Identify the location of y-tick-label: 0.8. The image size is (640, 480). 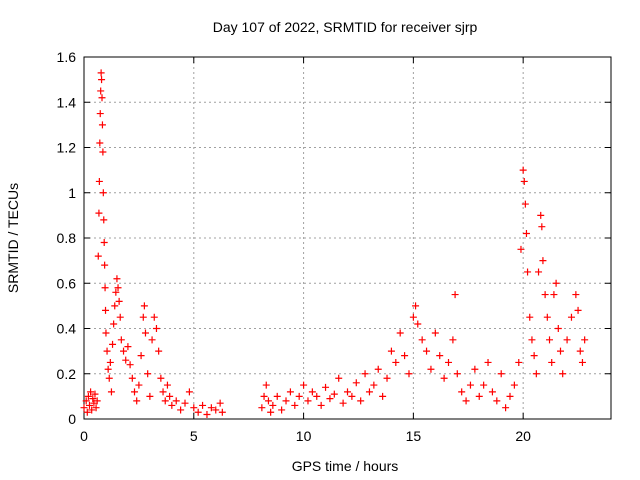
(67, 238).